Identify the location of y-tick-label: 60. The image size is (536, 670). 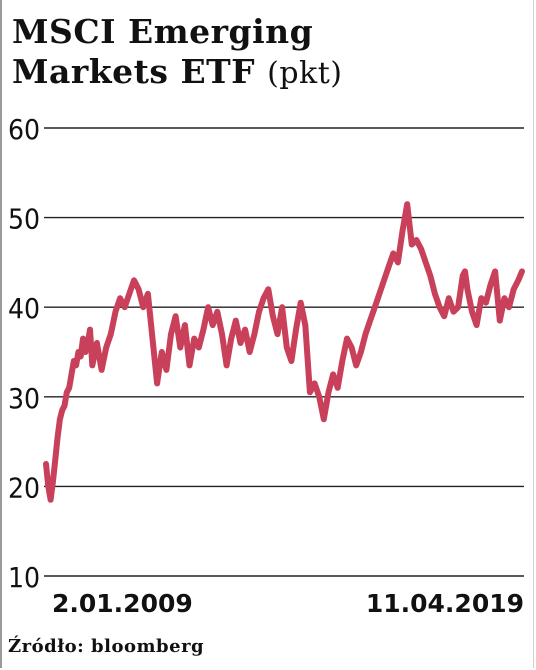
(24, 129).